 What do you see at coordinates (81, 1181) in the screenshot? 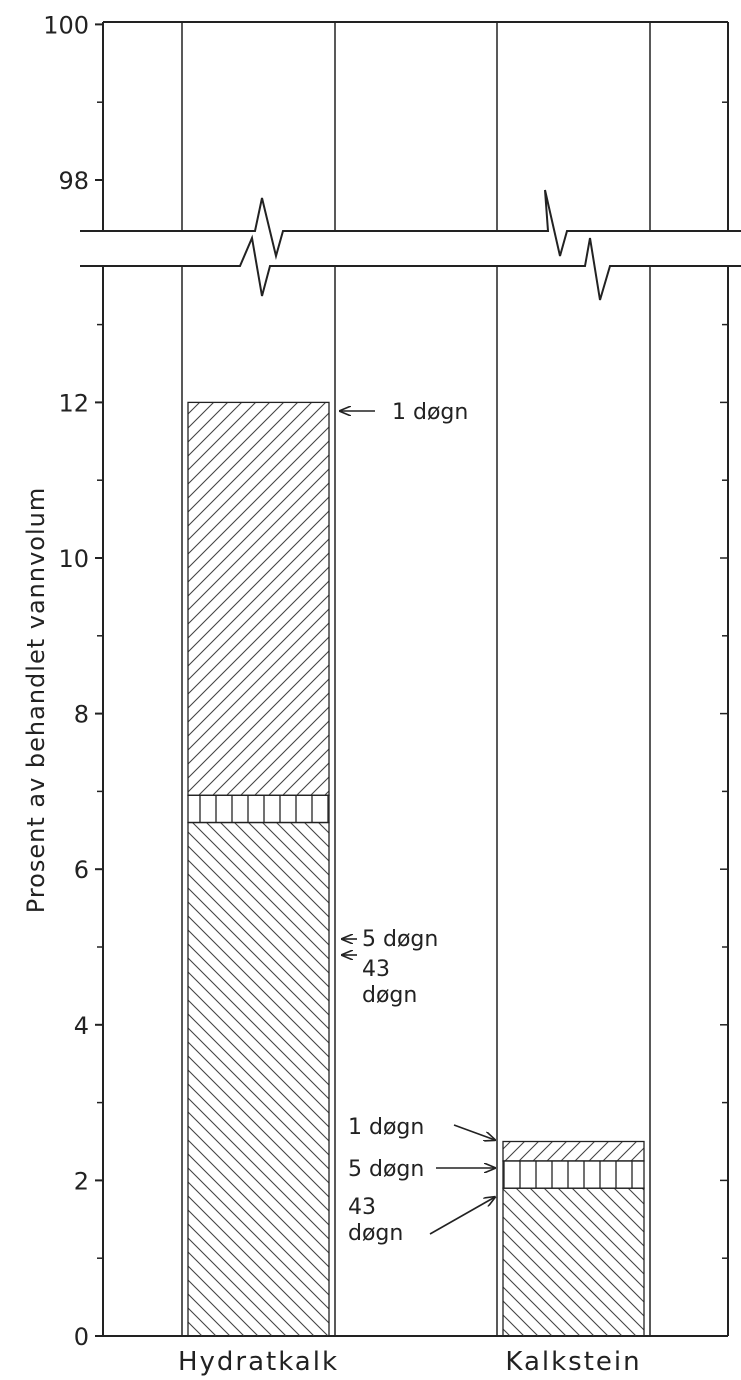
I see `y-tick-label: 2` at bounding box center [81, 1181].